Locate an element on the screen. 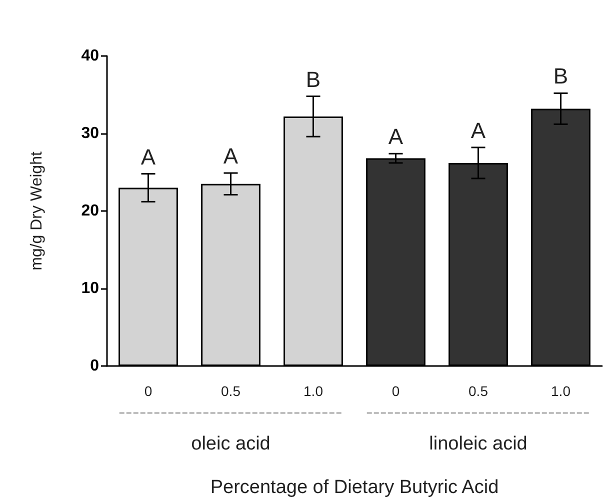 The image size is (606, 503). x-axis-title: Percentage of Dietary Butyric Acid is located at coordinates (354, 487).